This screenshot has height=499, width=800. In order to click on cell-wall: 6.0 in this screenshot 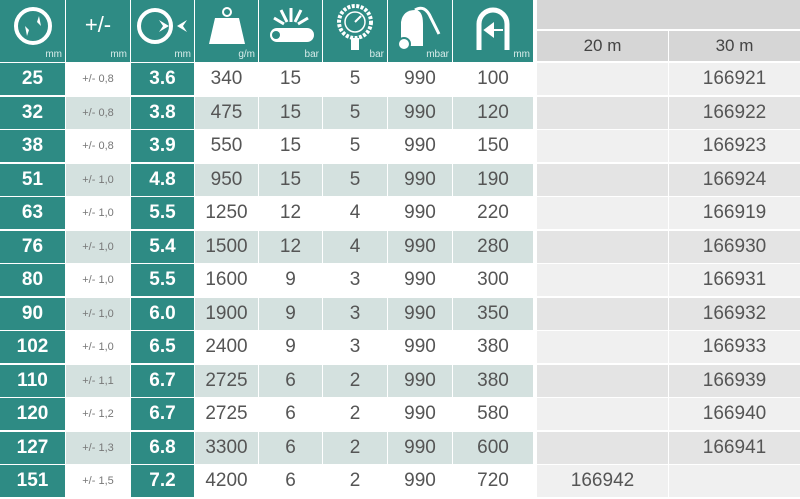, I will do `click(162, 313)`.